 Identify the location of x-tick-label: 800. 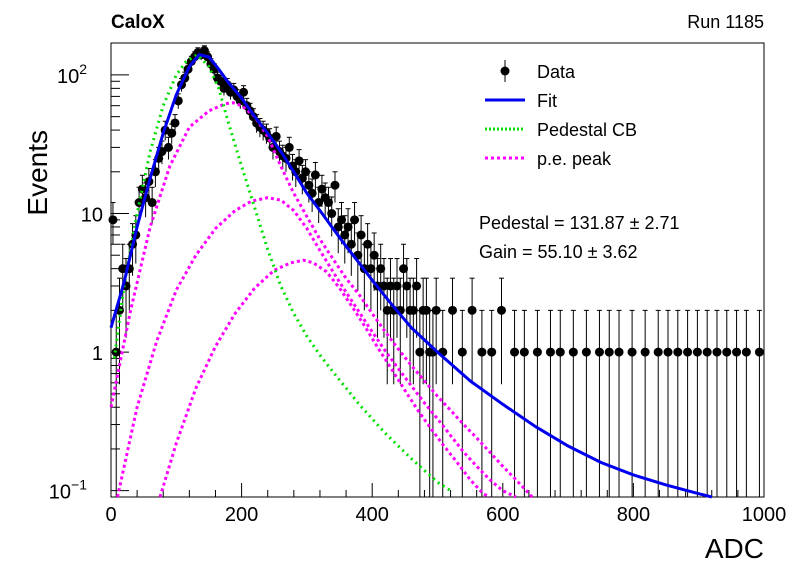
(633, 515).